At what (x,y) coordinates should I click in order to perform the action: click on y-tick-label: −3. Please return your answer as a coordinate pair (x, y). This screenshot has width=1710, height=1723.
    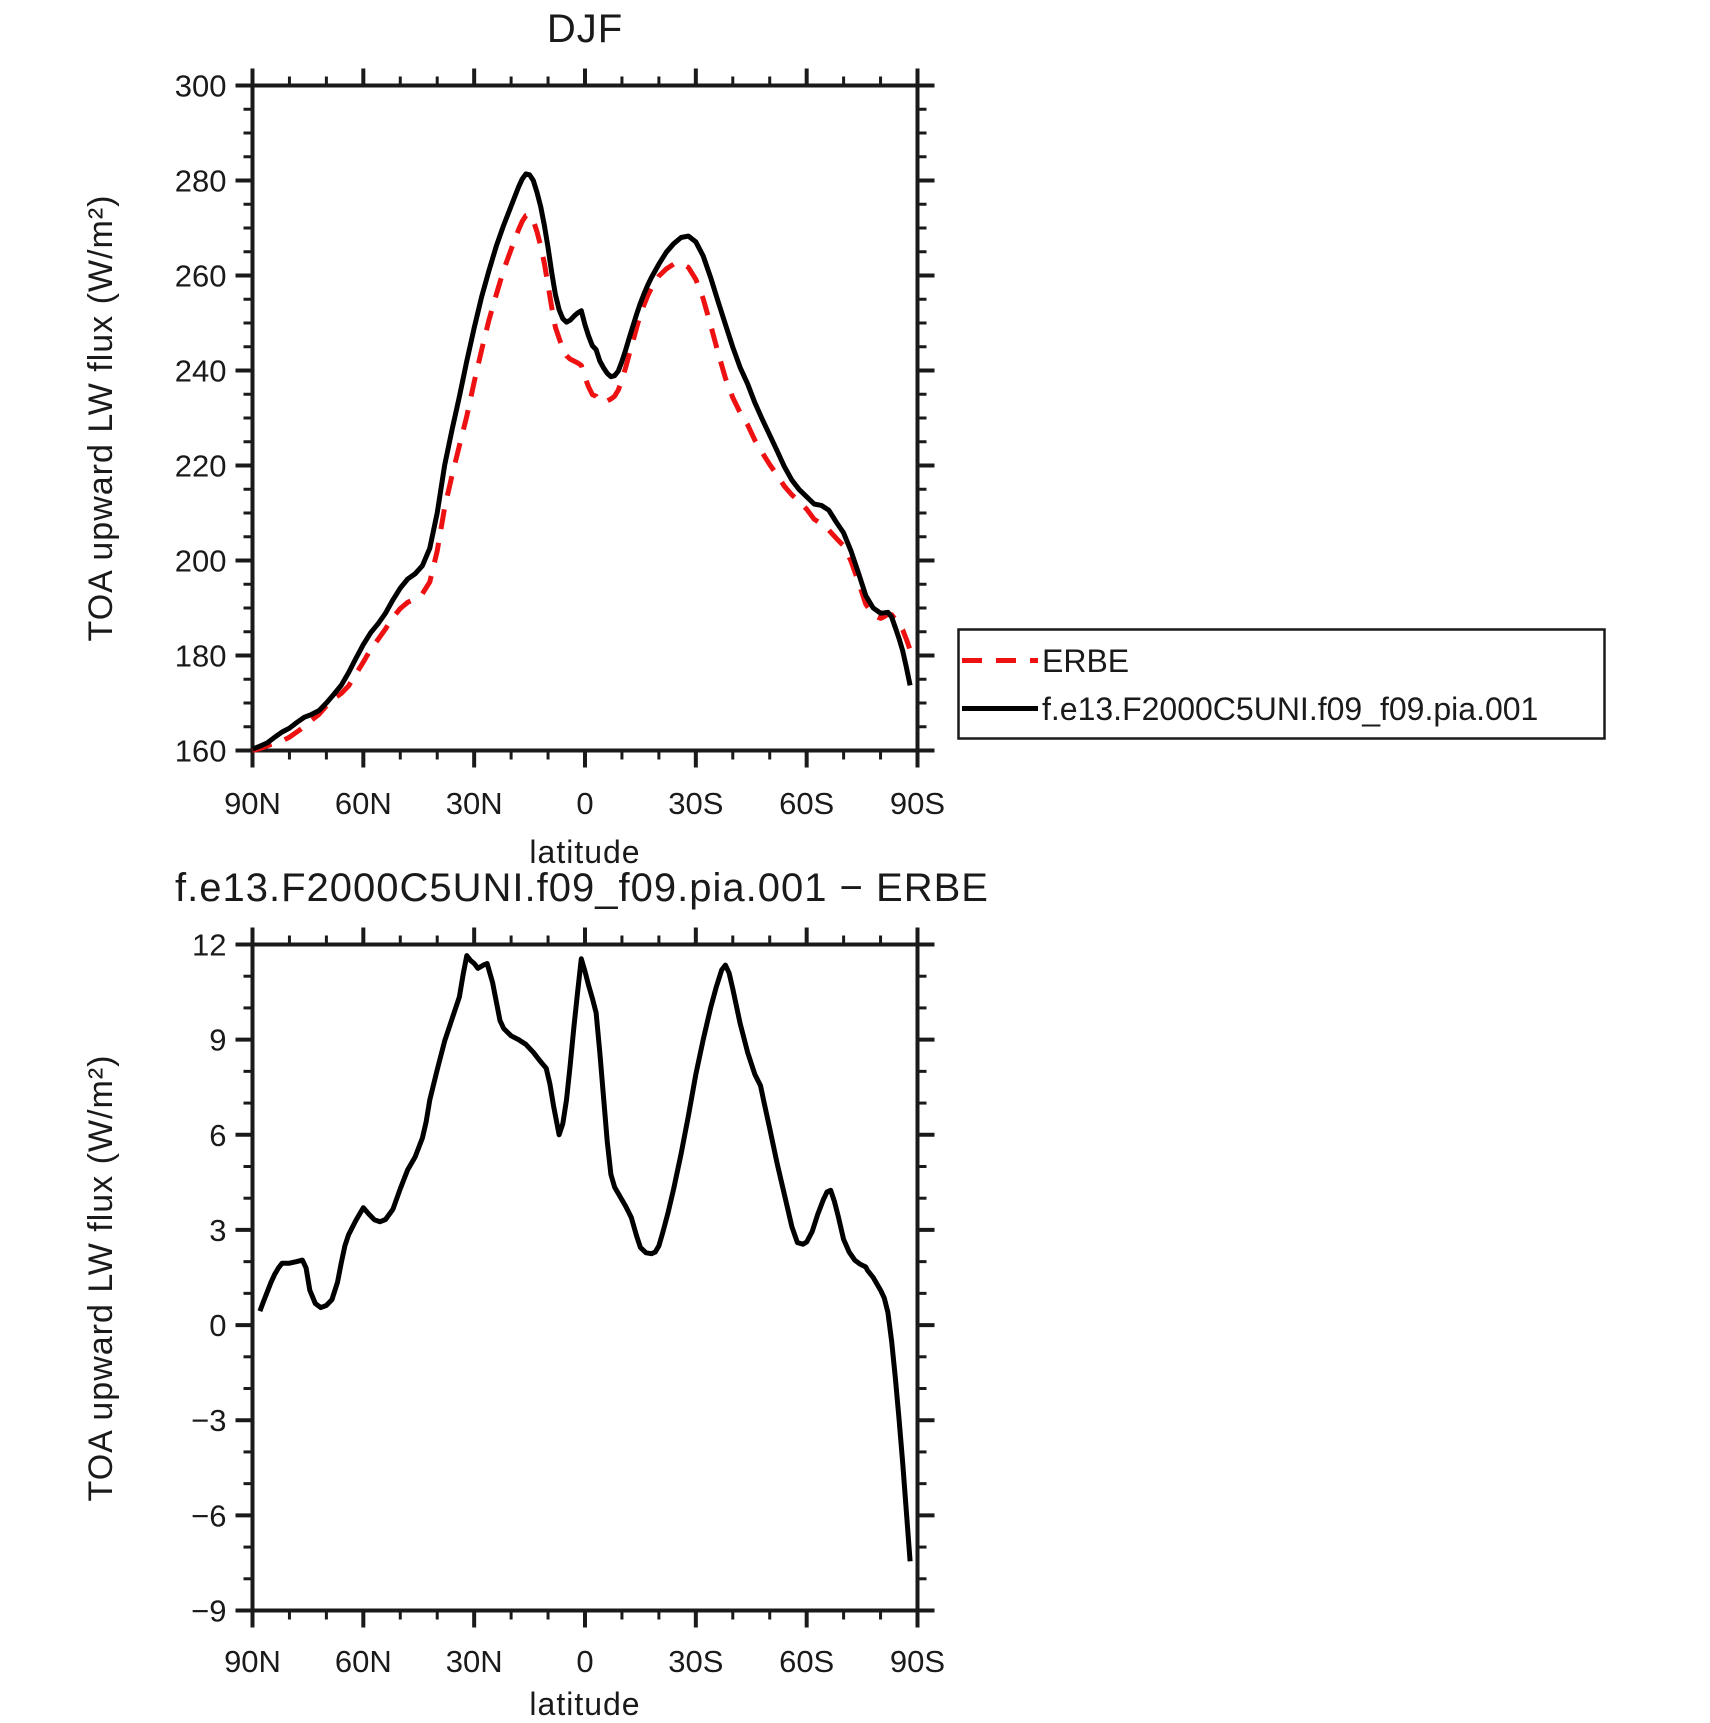
    Looking at the image, I should click on (208, 1420).